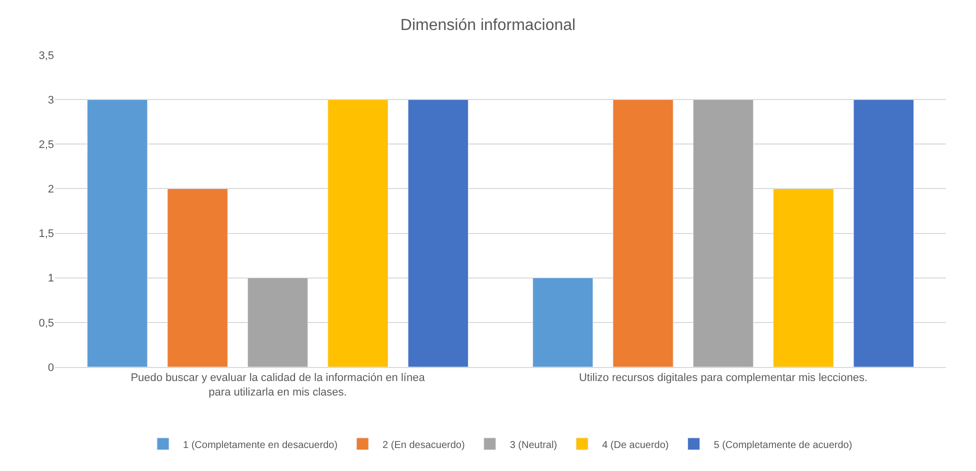  What do you see at coordinates (51, 100) in the screenshot?
I see `y-tick-label: 3` at bounding box center [51, 100].